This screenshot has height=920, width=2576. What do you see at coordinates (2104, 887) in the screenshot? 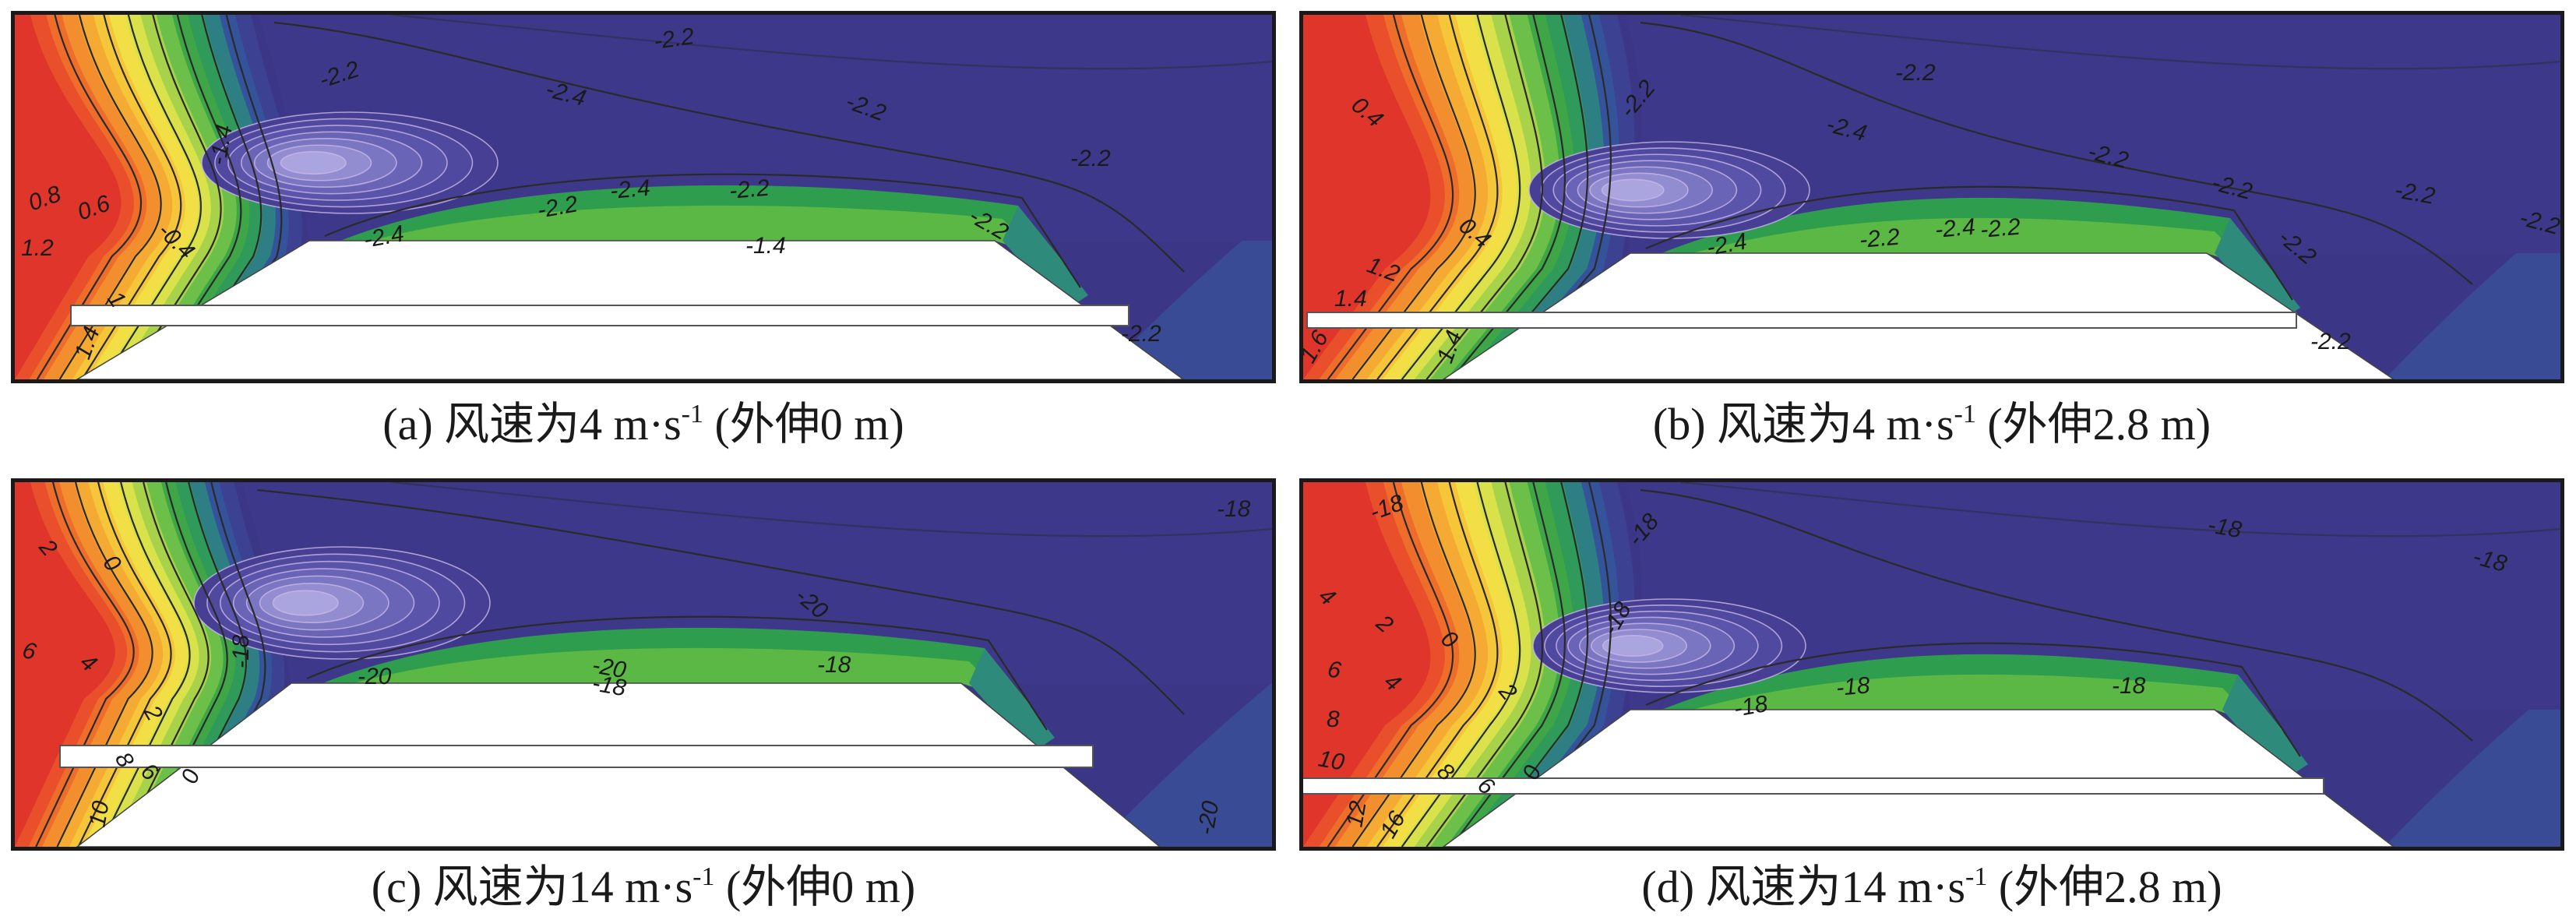
I see `caption-d-suffix: (外伸2.8 m)` at bounding box center [2104, 887].